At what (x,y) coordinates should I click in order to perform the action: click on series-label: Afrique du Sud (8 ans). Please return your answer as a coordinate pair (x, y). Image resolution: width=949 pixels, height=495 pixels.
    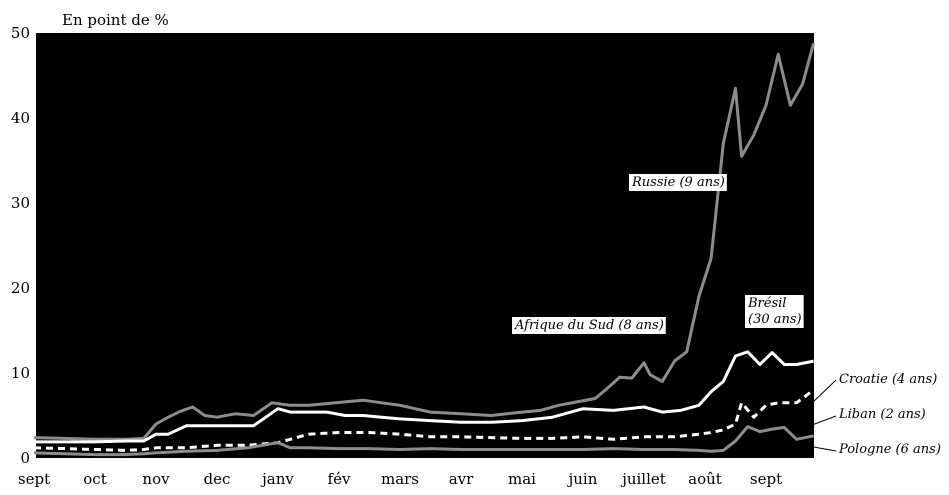
    Looking at the image, I should click on (589, 325).